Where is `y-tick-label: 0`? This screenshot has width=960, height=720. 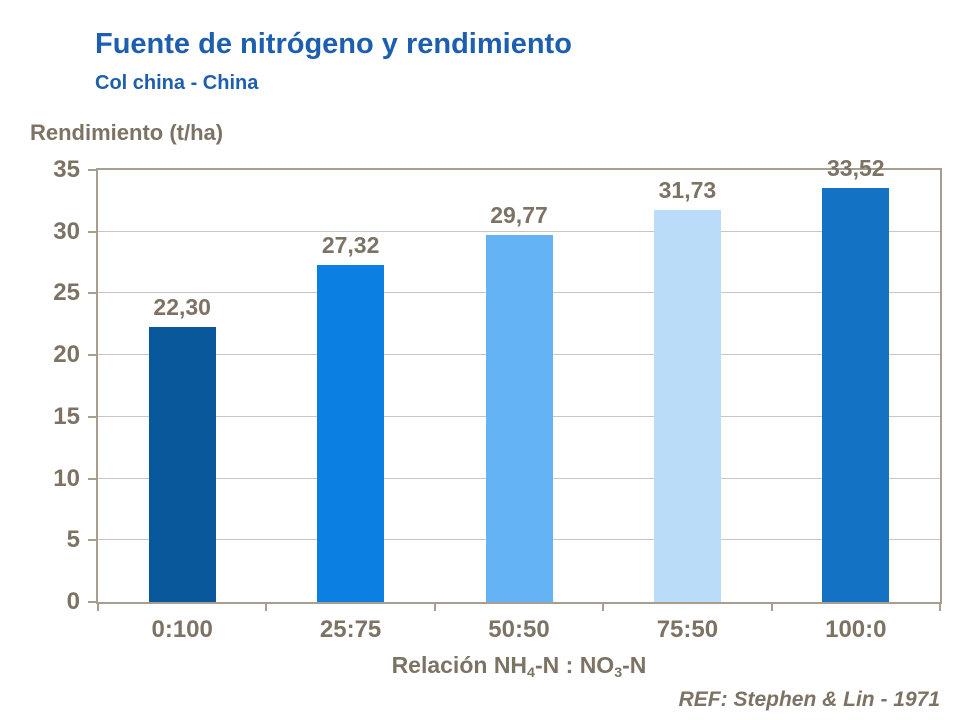
y-tick-label: 0 is located at coordinates (73, 601).